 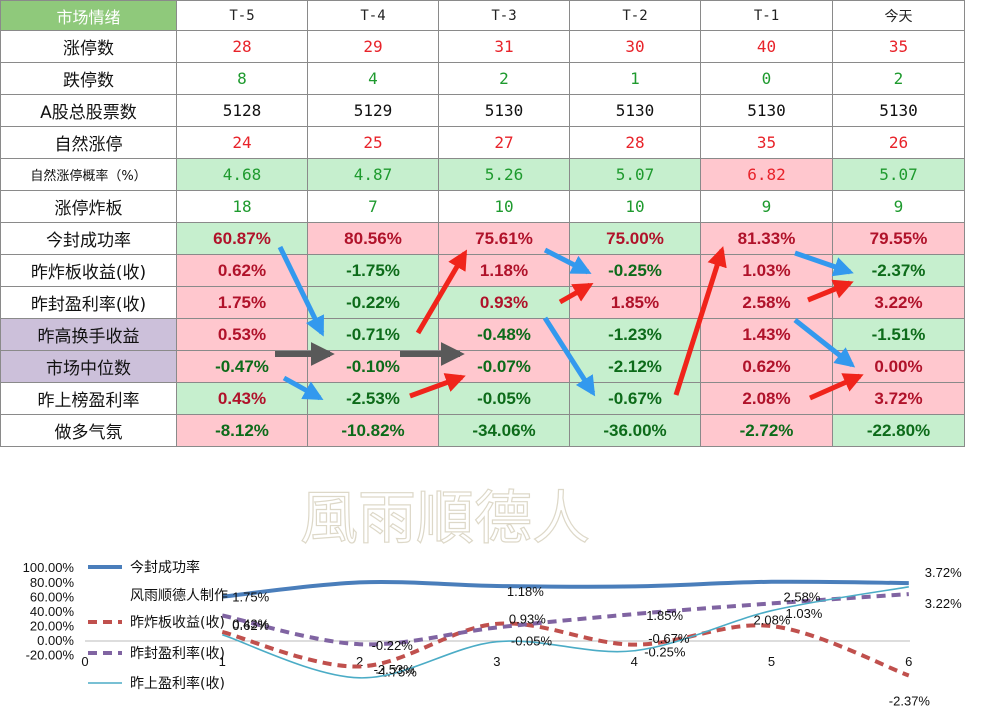 I want to click on x-tick-label: 5, so click(x=771, y=661).